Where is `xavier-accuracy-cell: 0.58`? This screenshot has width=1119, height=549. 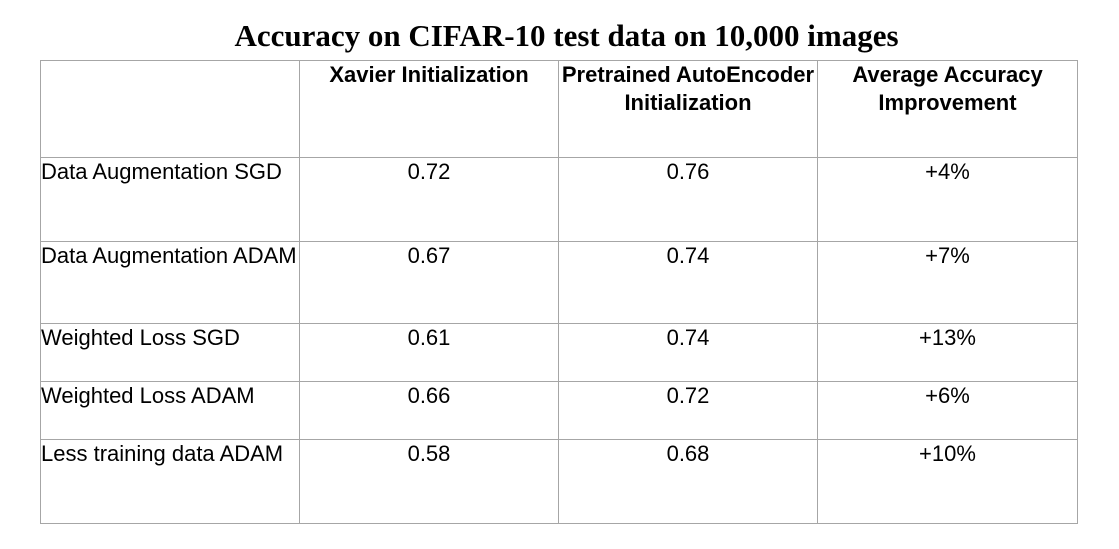 xavier-accuracy-cell: 0.58 is located at coordinates (429, 481).